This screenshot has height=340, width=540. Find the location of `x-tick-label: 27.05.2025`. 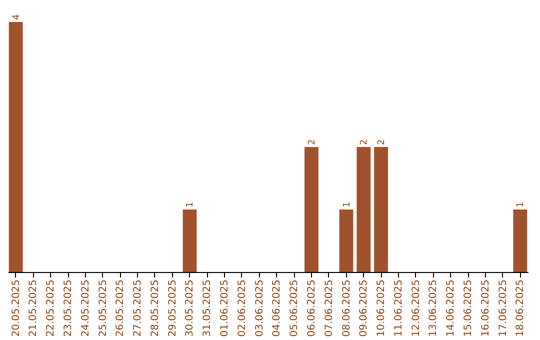

x-tick-label: 27.05.2025 is located at coordinates (138, 308).